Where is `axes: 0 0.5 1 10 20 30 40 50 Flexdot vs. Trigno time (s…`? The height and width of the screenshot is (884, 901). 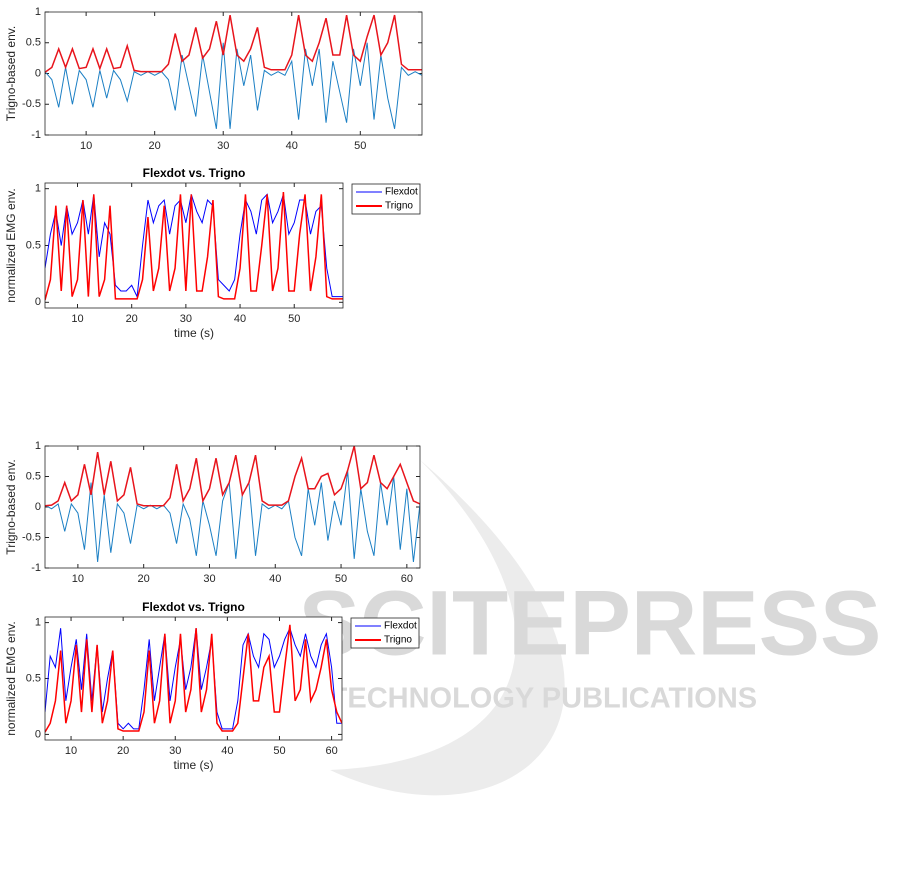
axes: 0 0.5 1 10 20 30 40 50 Flexdot vs. Trigno time (s… is located at coordinates (212, 253).